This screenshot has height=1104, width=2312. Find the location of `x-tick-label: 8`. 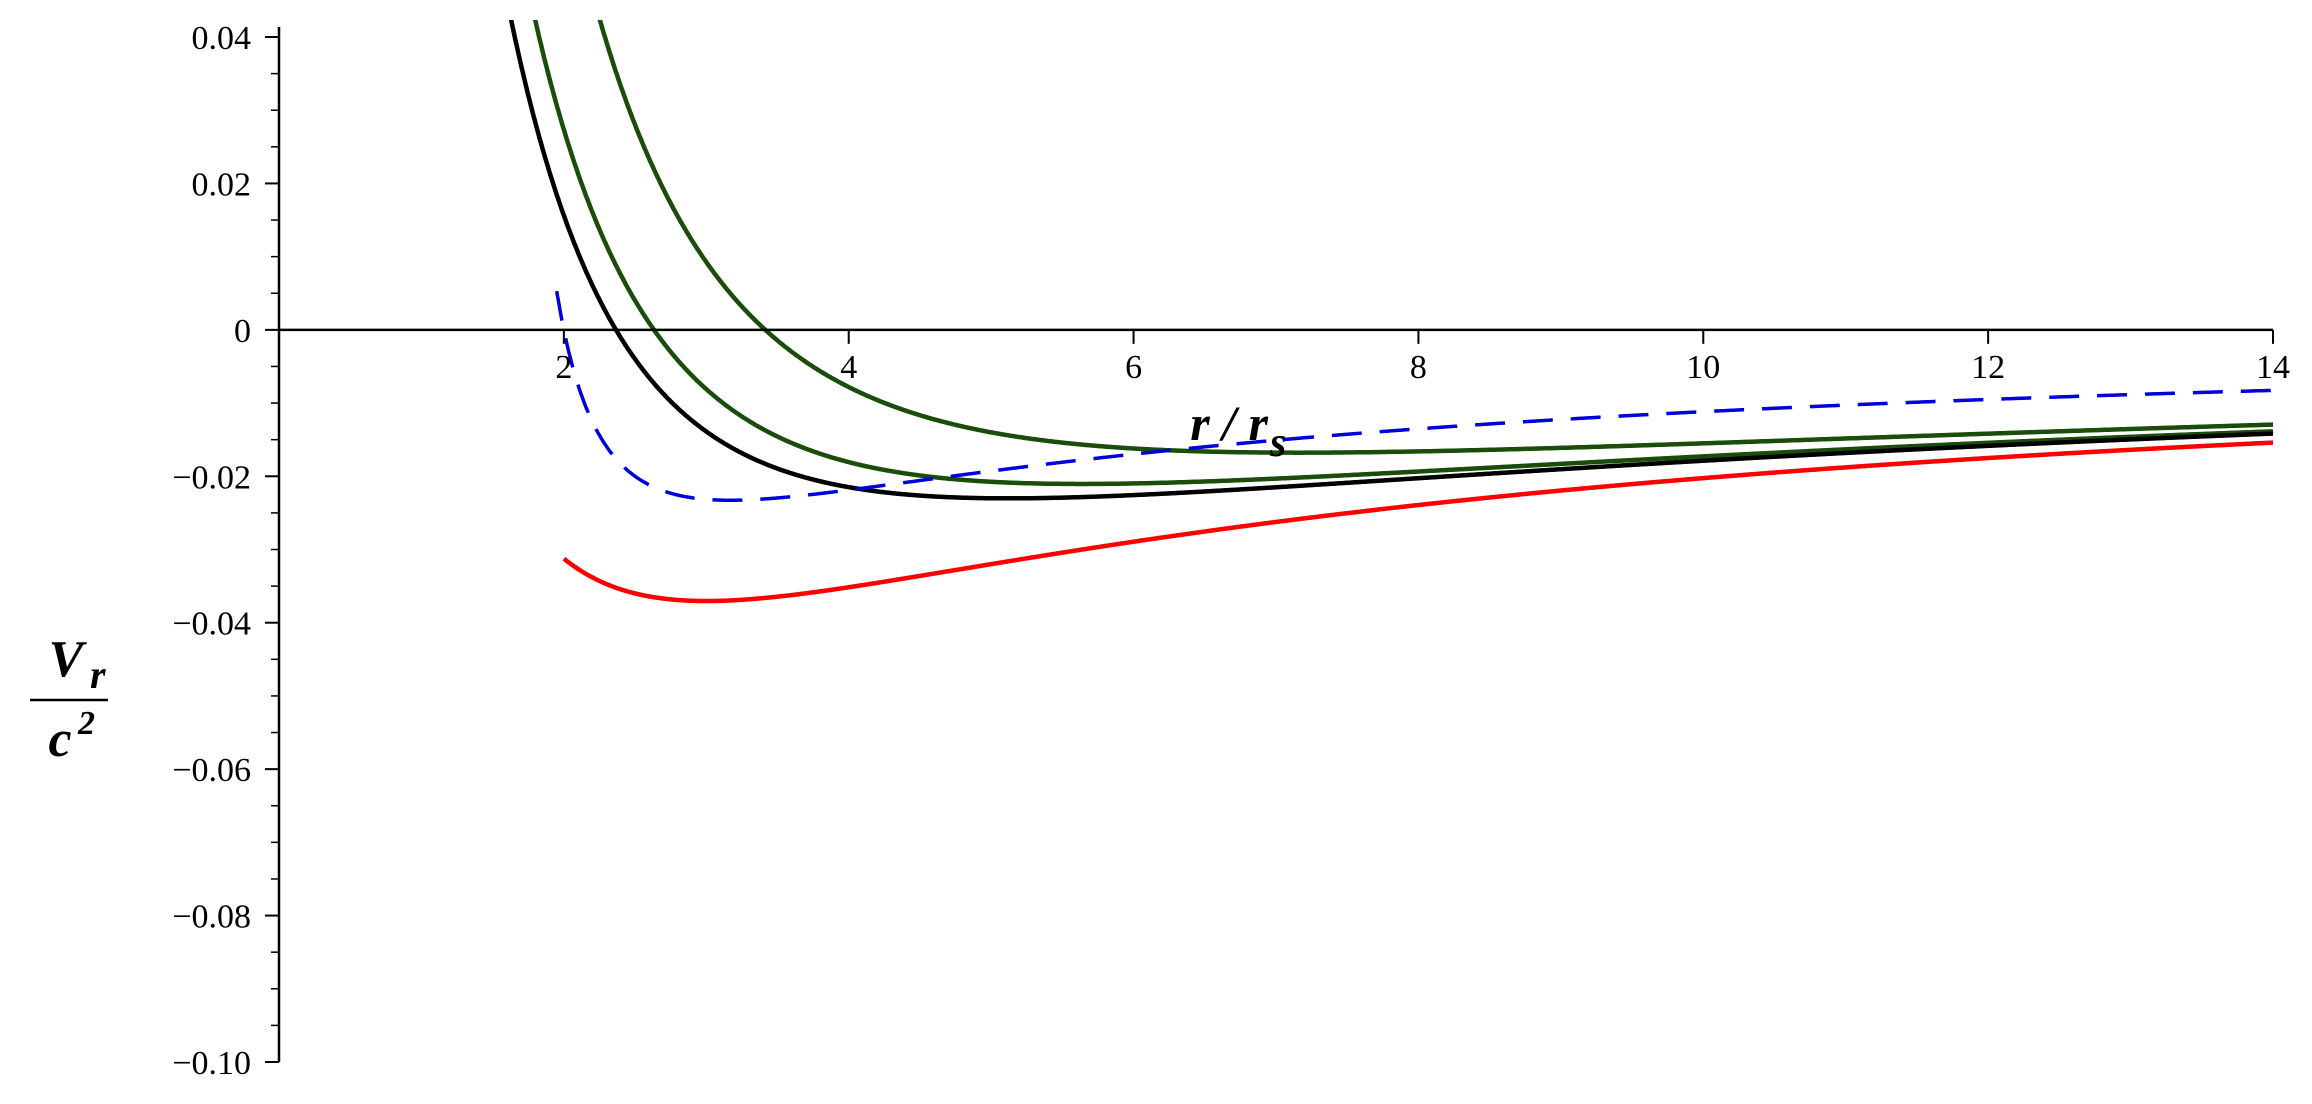

x-tick-label: 8 is located at coordinates (1418, 367).